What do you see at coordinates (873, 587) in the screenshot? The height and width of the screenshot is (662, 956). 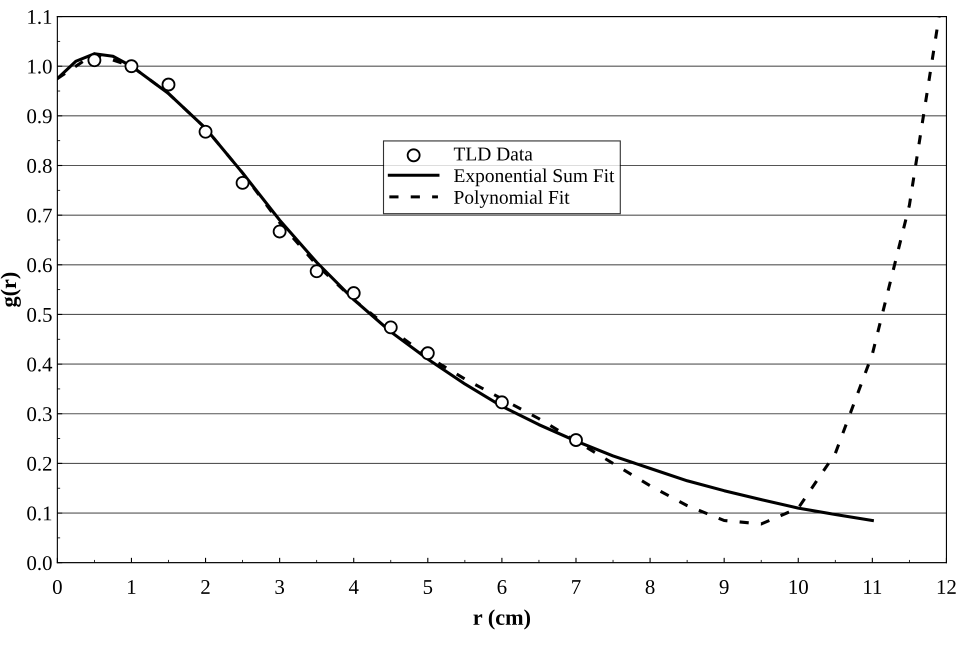 I see `x-tick-label: 11` at bounding box center [873, 587].